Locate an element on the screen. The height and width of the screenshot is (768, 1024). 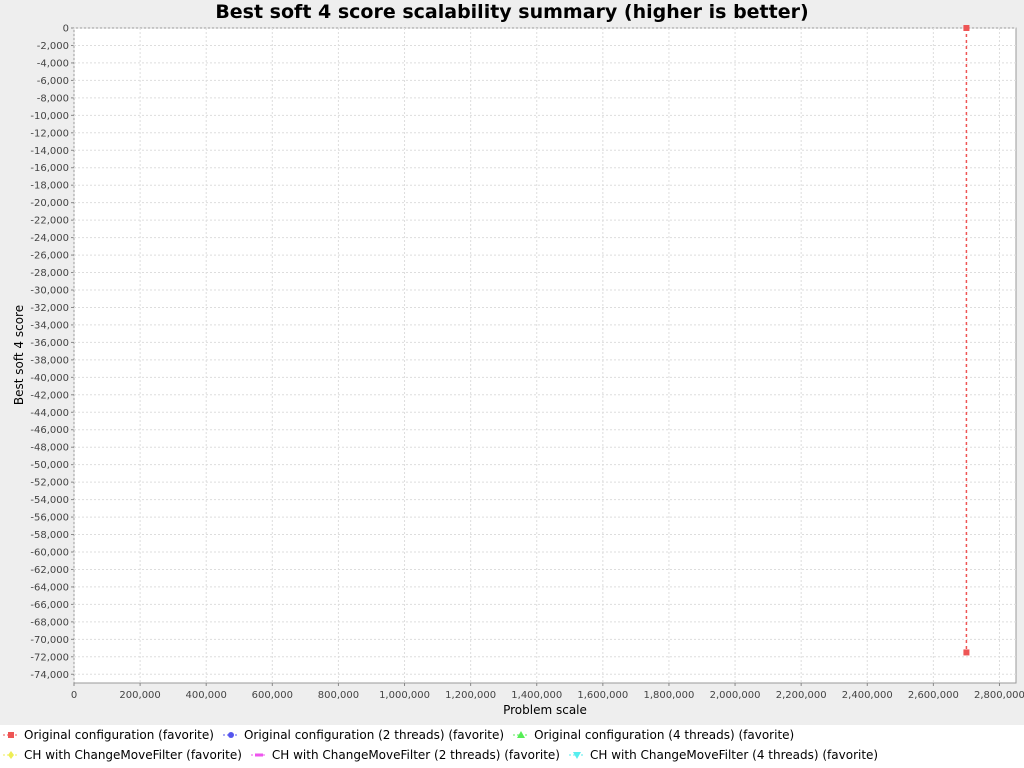
x-tick-label: 2,400,000 is located at coordinates (867, 695).